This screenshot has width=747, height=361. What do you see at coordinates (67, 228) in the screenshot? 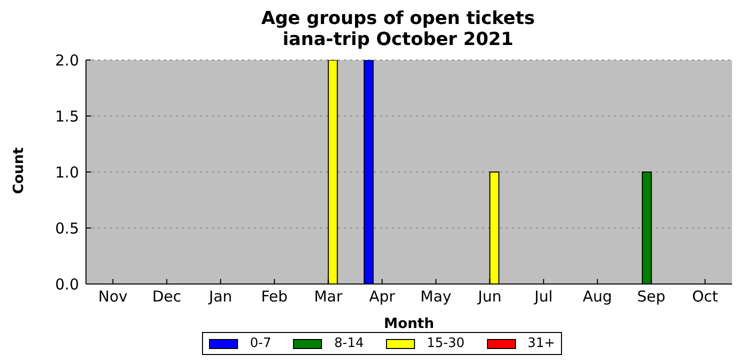
I see `y-tick-label: 0.5` at bounding box center [67, 228].